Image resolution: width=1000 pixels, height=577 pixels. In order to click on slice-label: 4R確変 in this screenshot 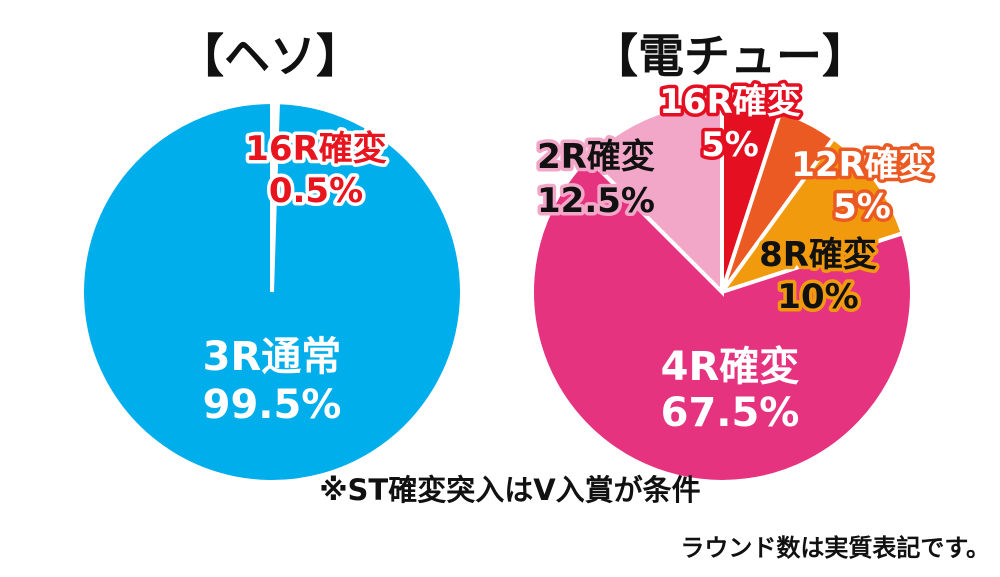, I will do `click(730, 367)`.